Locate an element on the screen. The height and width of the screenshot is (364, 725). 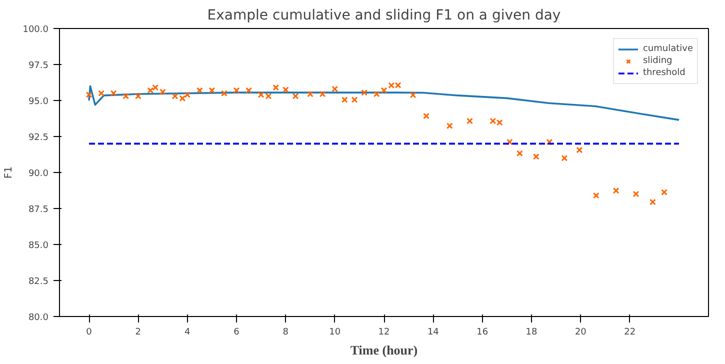
x-axis-title: Time (hour) is located at coordinates (384, 350).